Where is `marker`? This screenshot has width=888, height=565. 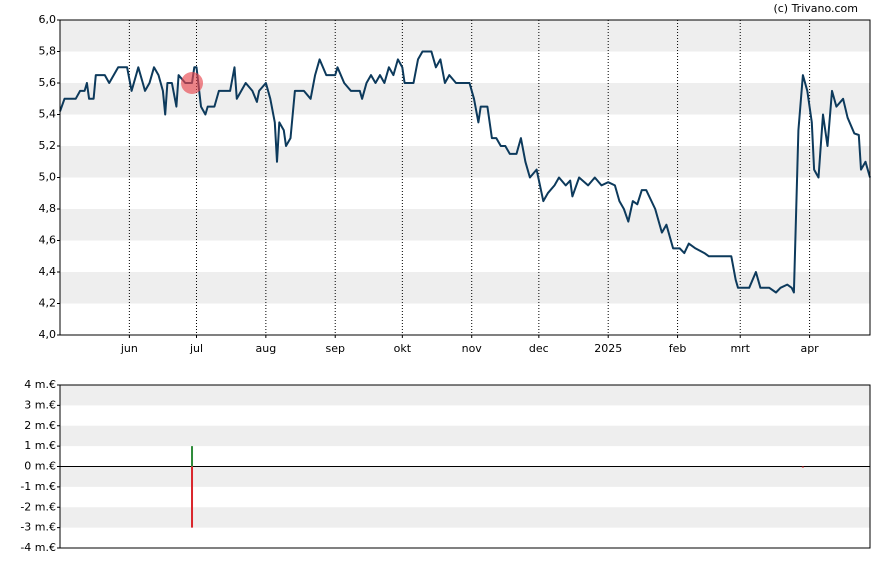 marker is located at coordinates (192, 83).